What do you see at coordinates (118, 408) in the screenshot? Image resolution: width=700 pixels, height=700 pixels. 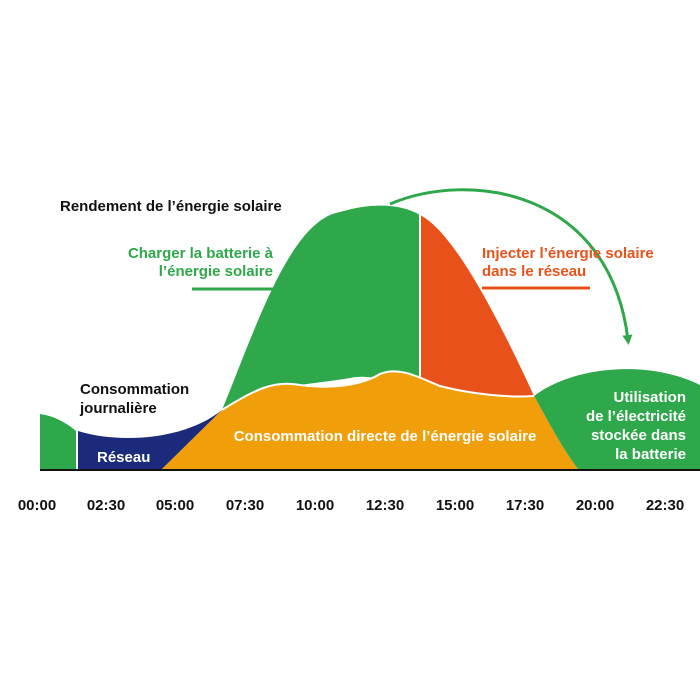 I see `consumption-label-line2: journalière` at bounding box center [118, 408].